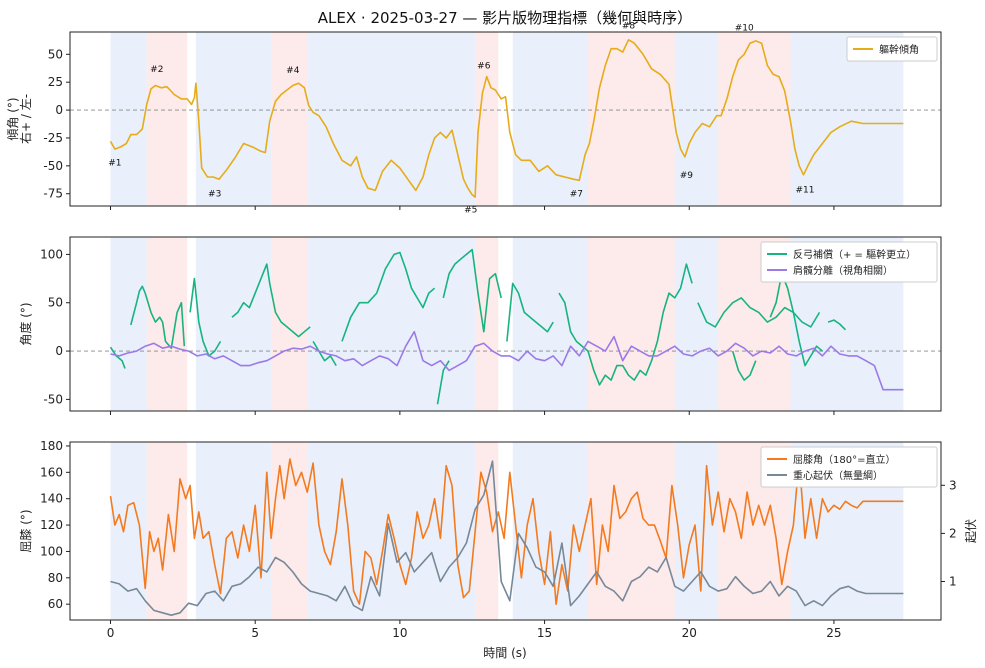  What do you see at coordinates (953, 485) in the screenshot?
I see `y-right-tick-label: 3` at bounding box center [953, 485].